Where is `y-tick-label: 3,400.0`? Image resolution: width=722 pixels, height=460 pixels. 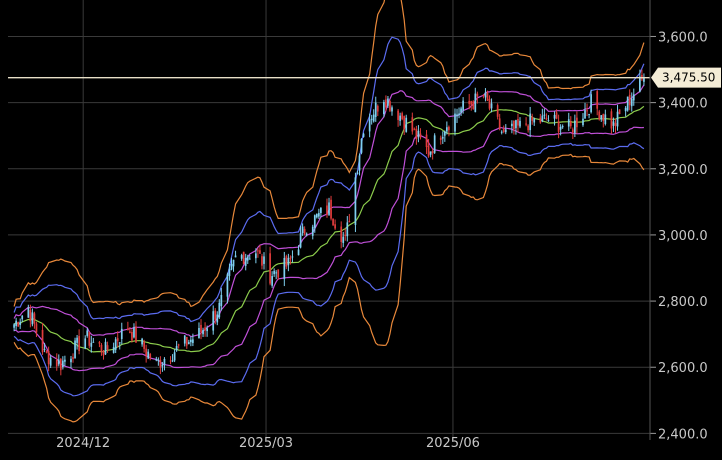 y-tick-label: 3,400.0 is located at coordinates (683, 104).